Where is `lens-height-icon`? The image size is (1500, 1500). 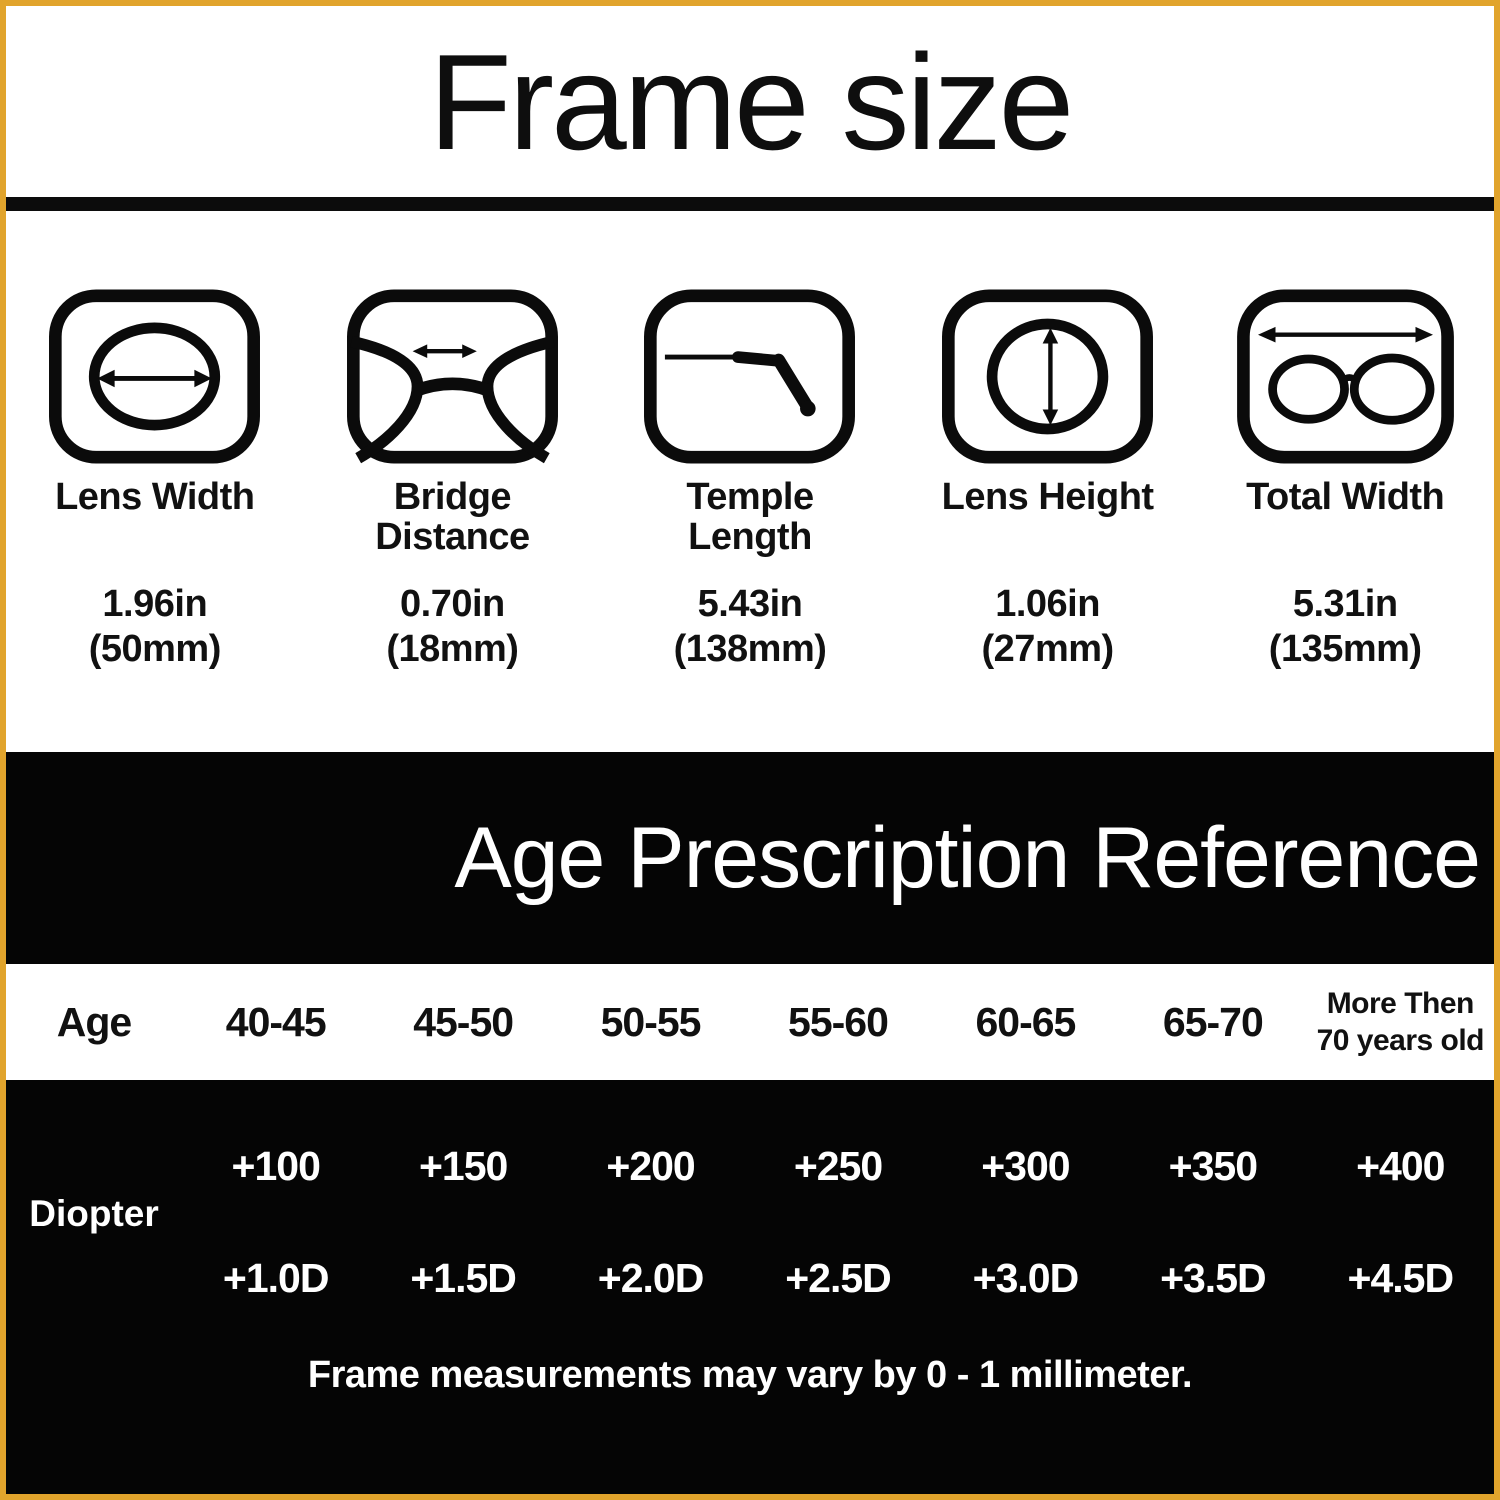
lens-height-icon is located at coordinates (1048, 376).